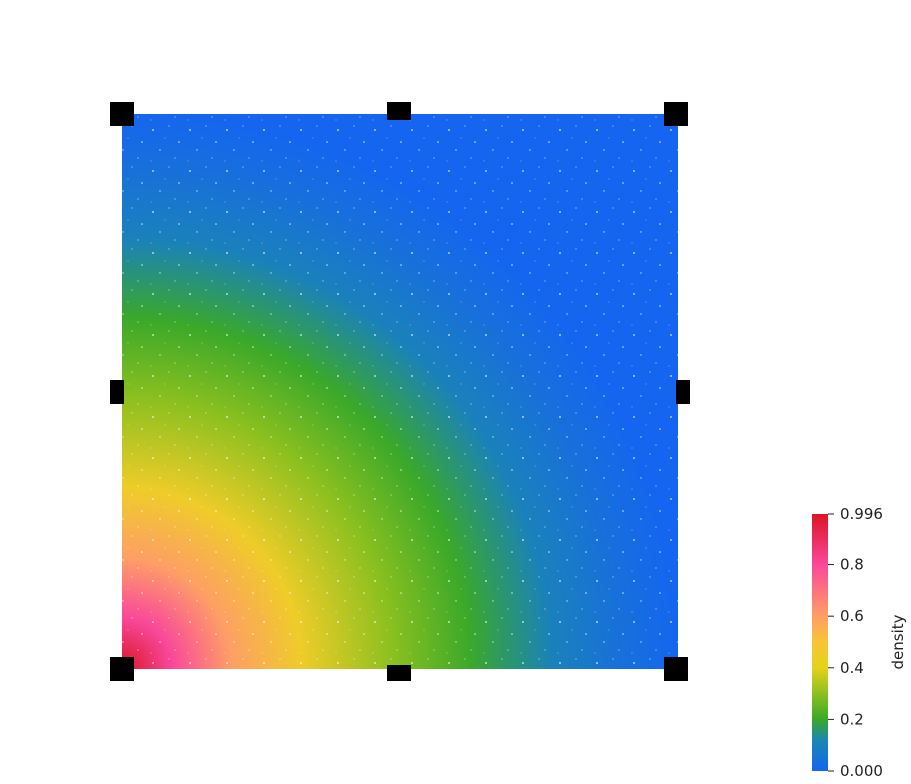 This screenshot has height=784, width=911. I want to click on colorbar-tick-label: 0.000, so click(861, 771).